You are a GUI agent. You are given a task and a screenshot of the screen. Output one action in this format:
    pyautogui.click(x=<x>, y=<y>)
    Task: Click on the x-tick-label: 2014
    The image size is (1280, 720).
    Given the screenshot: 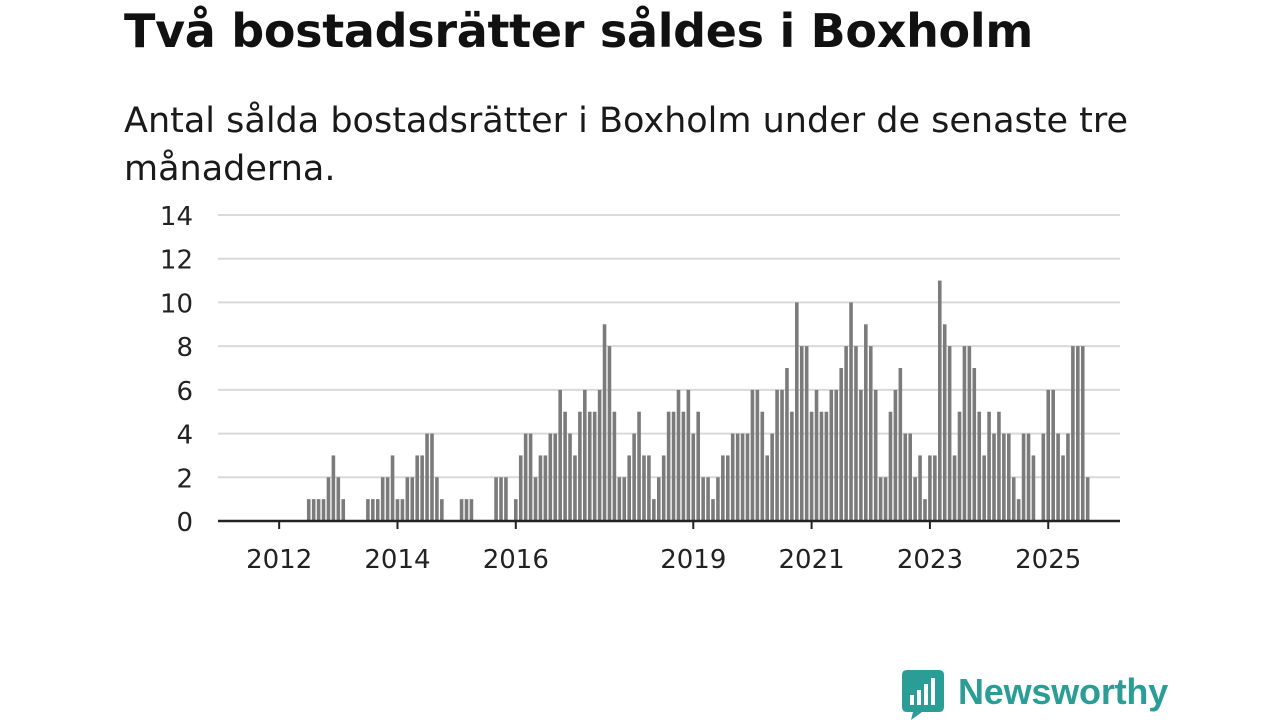 What is the action you would take?
    pyautogui.click(x=397, y=560)
    